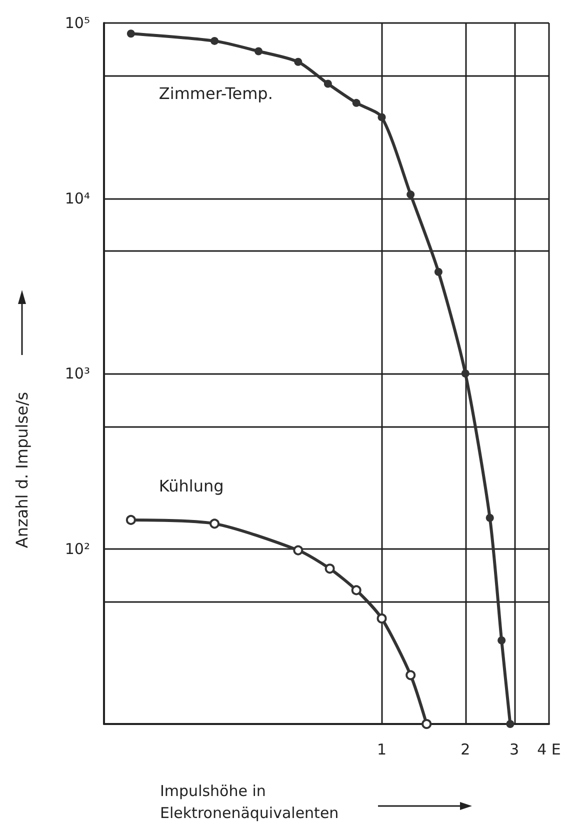 This screenshot has width=578, height=837. What do you see at coordinates (77, 549) in the screenshot?
I see `y-tick-label: 10²` at bounding box center [77, 549].